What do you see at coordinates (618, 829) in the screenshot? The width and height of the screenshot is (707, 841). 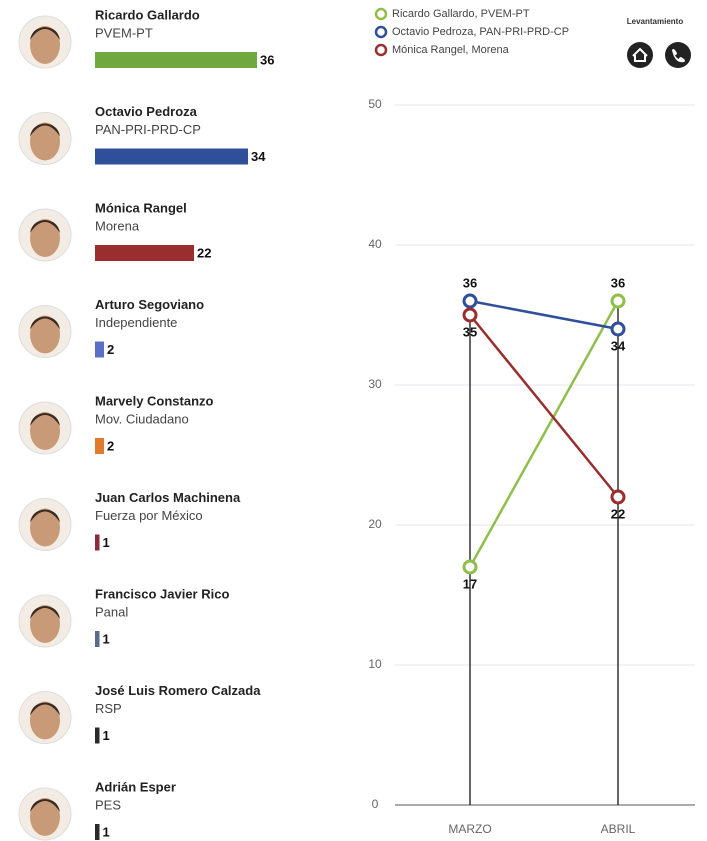 I see `x-tick-label: ABRIL` at bounding box center [618, 829].